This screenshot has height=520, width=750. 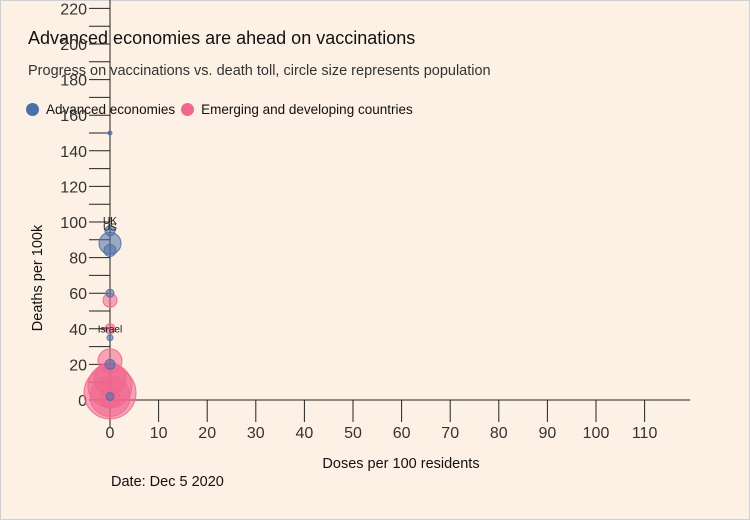 I want to click on point-label: Israel, so click(x=110, y=330).